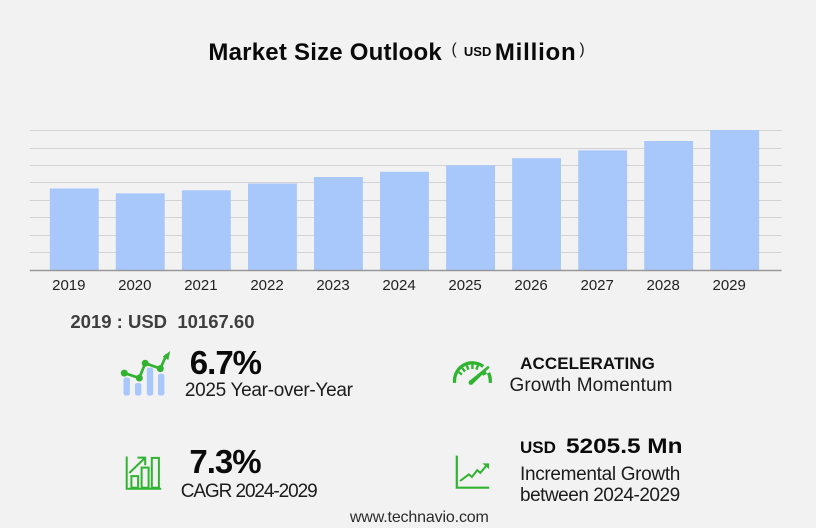 The image size is (816, 528). I want to click on svg-text: 2027, so click(597, 285).